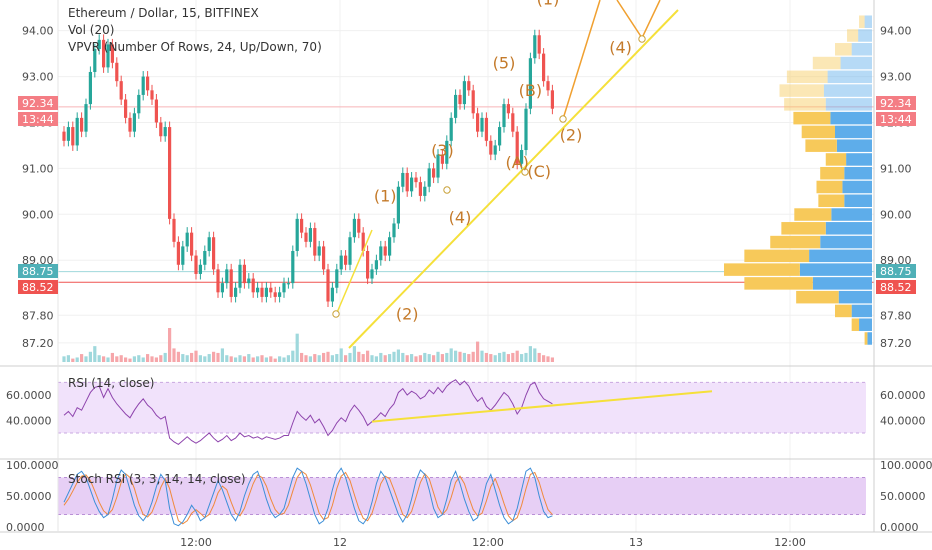 Image resolution: width=932 pixels, height=550 pixels. I want to click on price-tick-label-left: 91.00, so click(38, 168).